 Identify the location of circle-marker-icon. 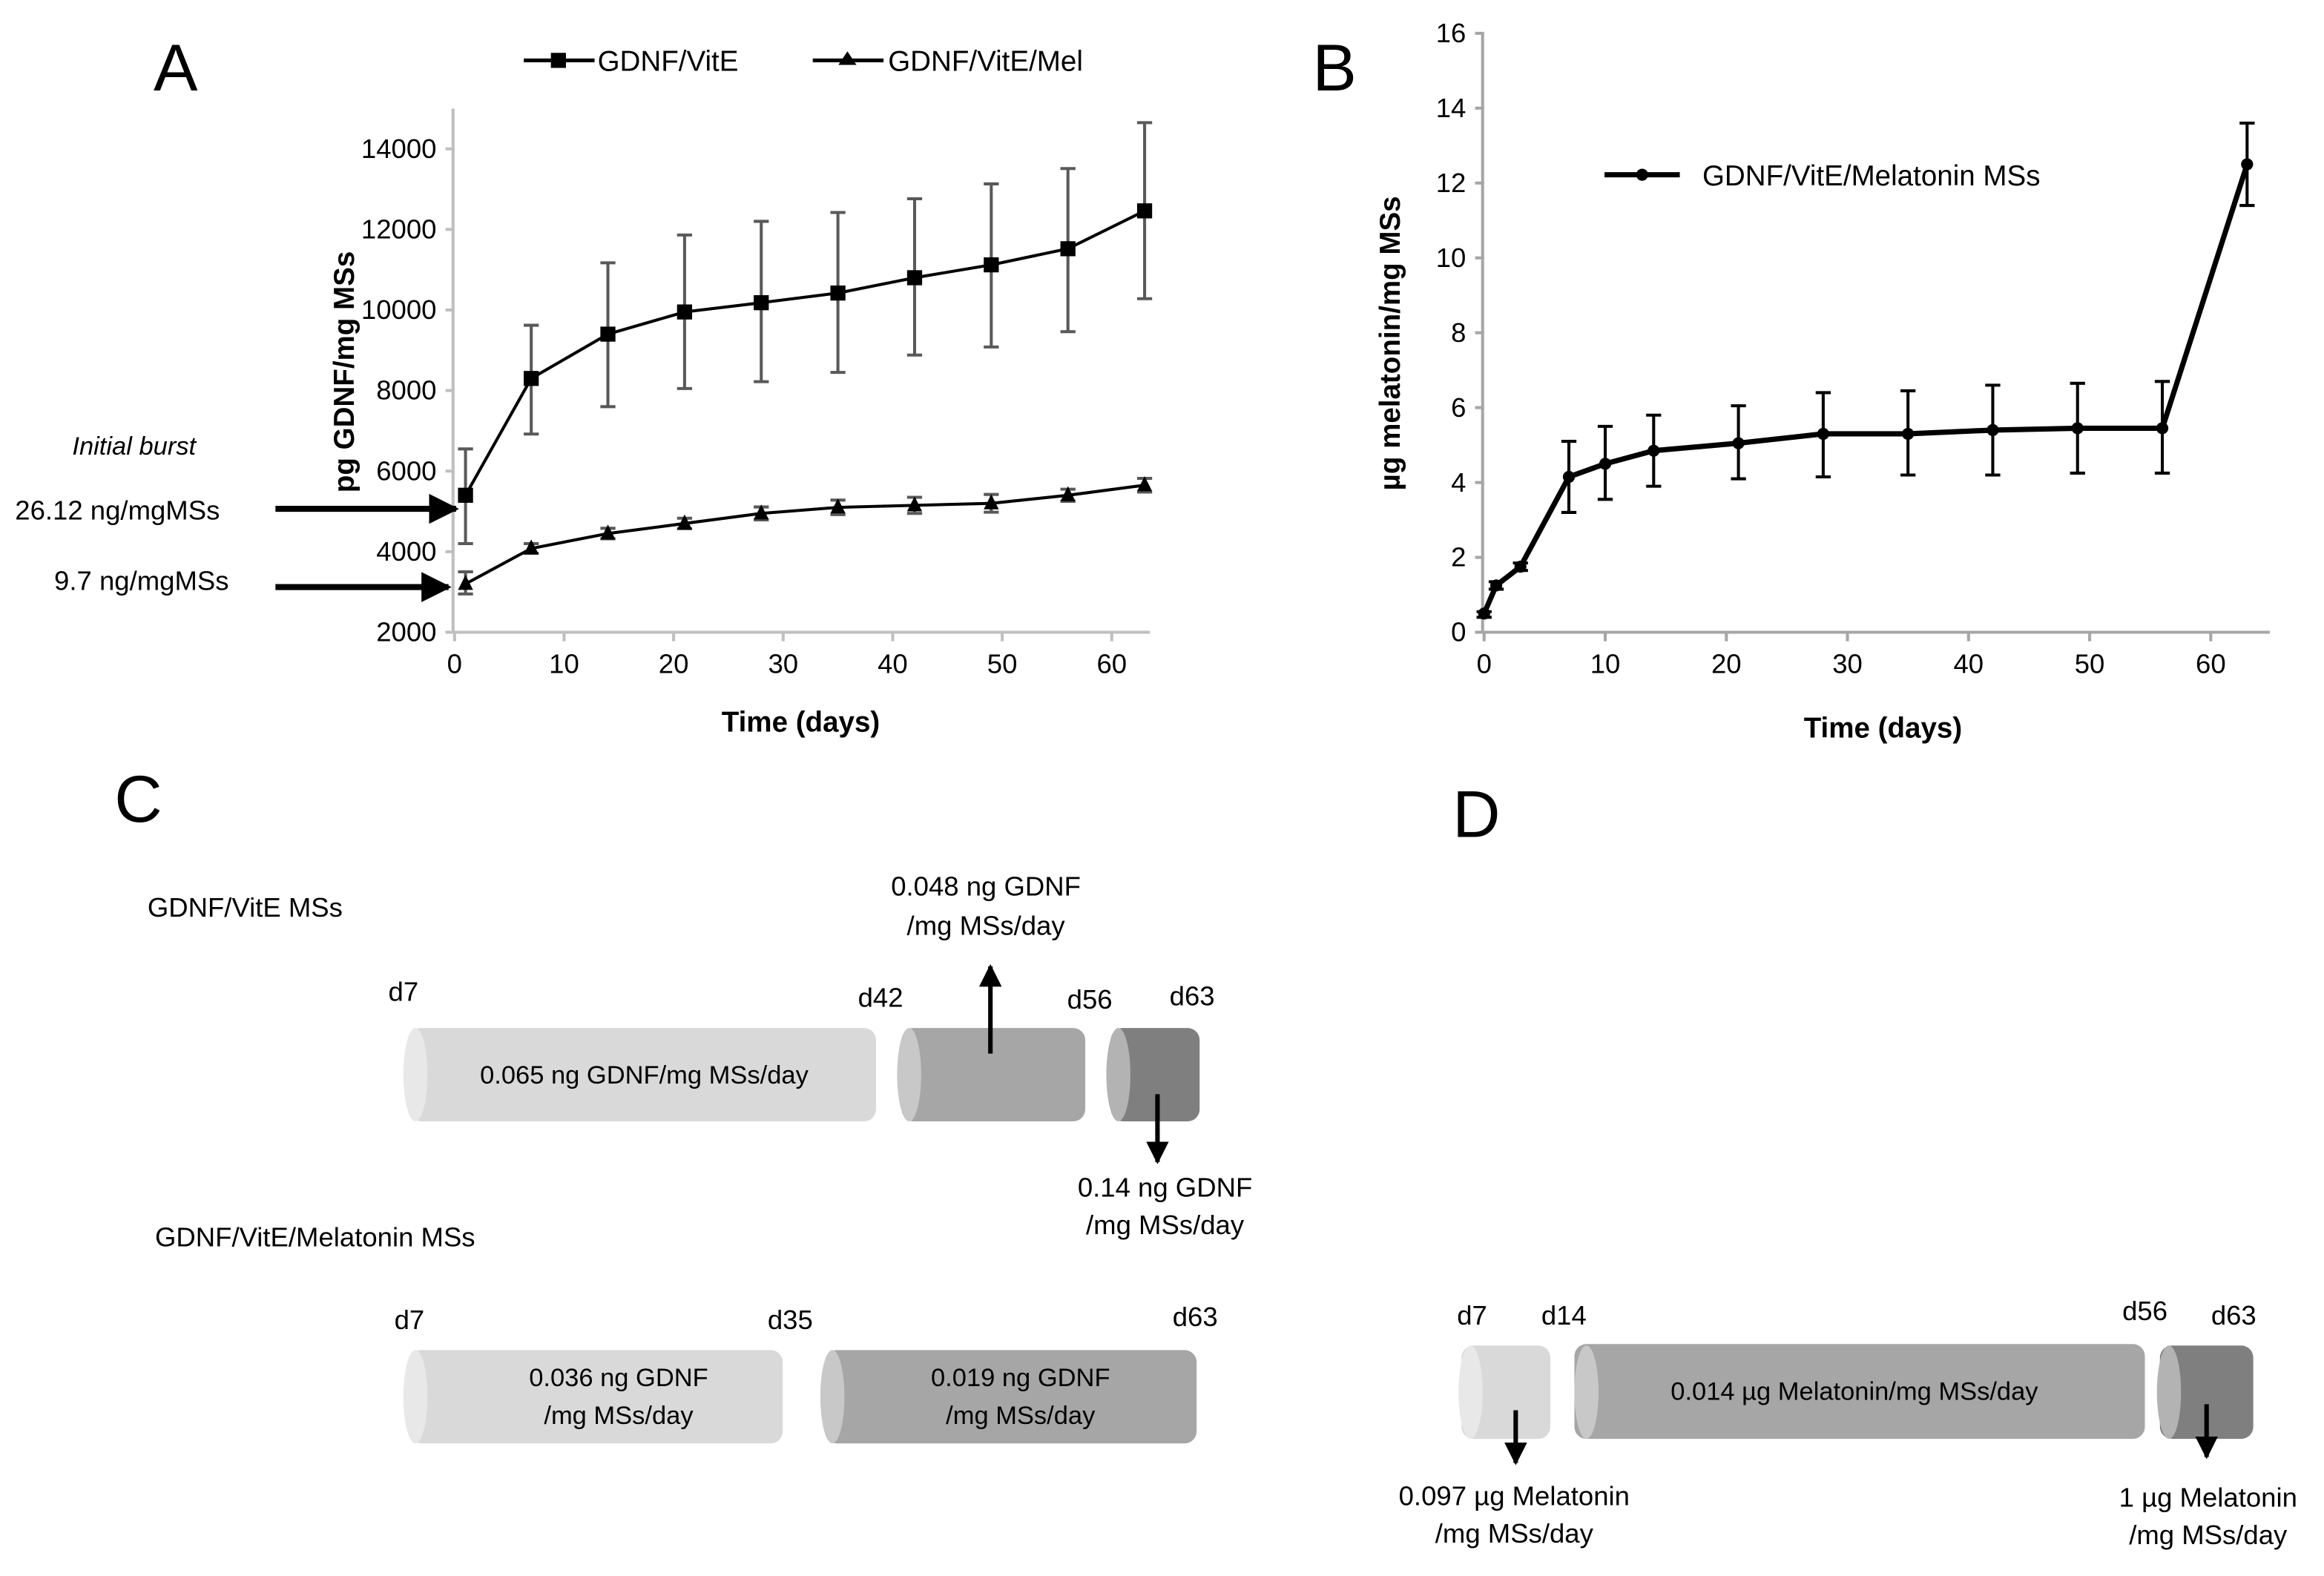
(1642, 174).